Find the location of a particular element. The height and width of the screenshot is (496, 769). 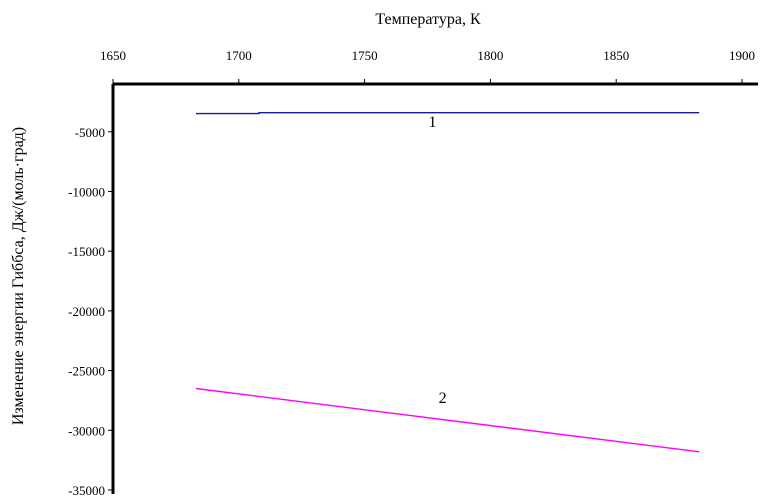

x-axis-title: Температура, К is located at coordinates (428, 19).